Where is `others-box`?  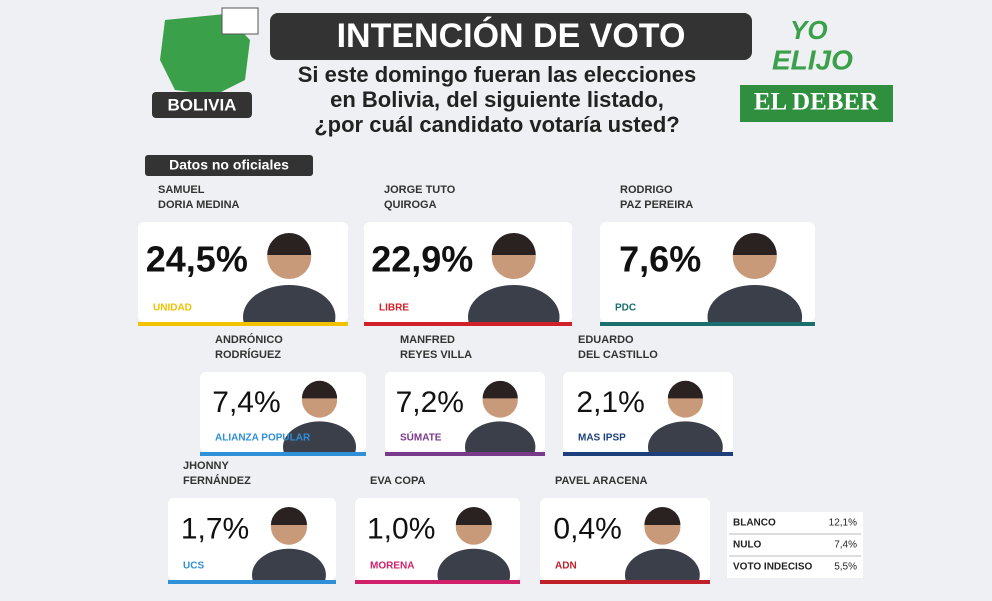
others-box is located at coordinates (795, 545).